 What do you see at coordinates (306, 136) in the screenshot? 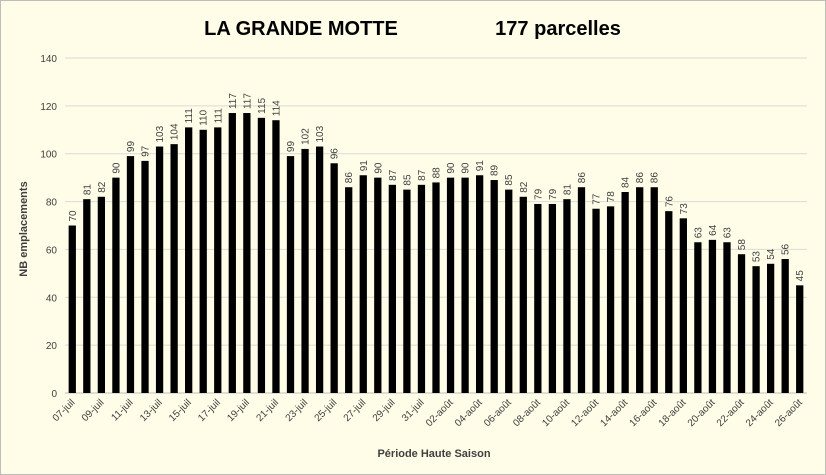
I see `data-label: 102` at bounding box center [306, 136].